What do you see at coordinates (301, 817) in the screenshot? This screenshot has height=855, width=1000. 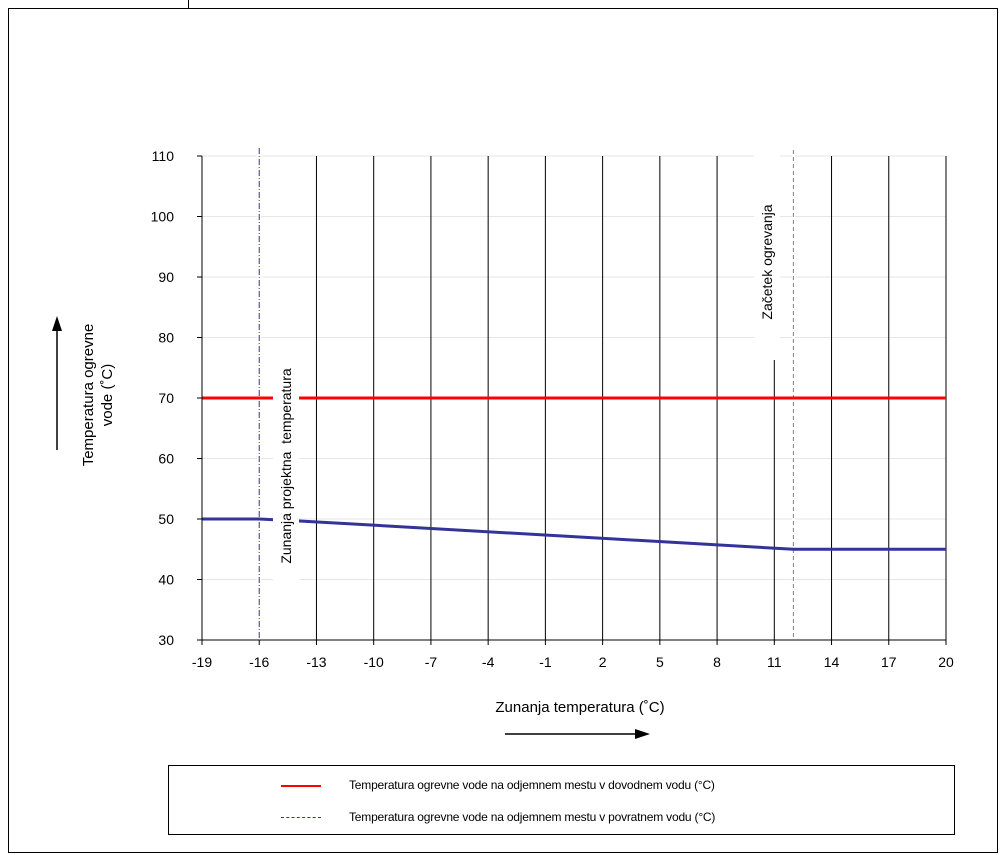 I see `legend-swatch-return` at bounding box center [301, 817].